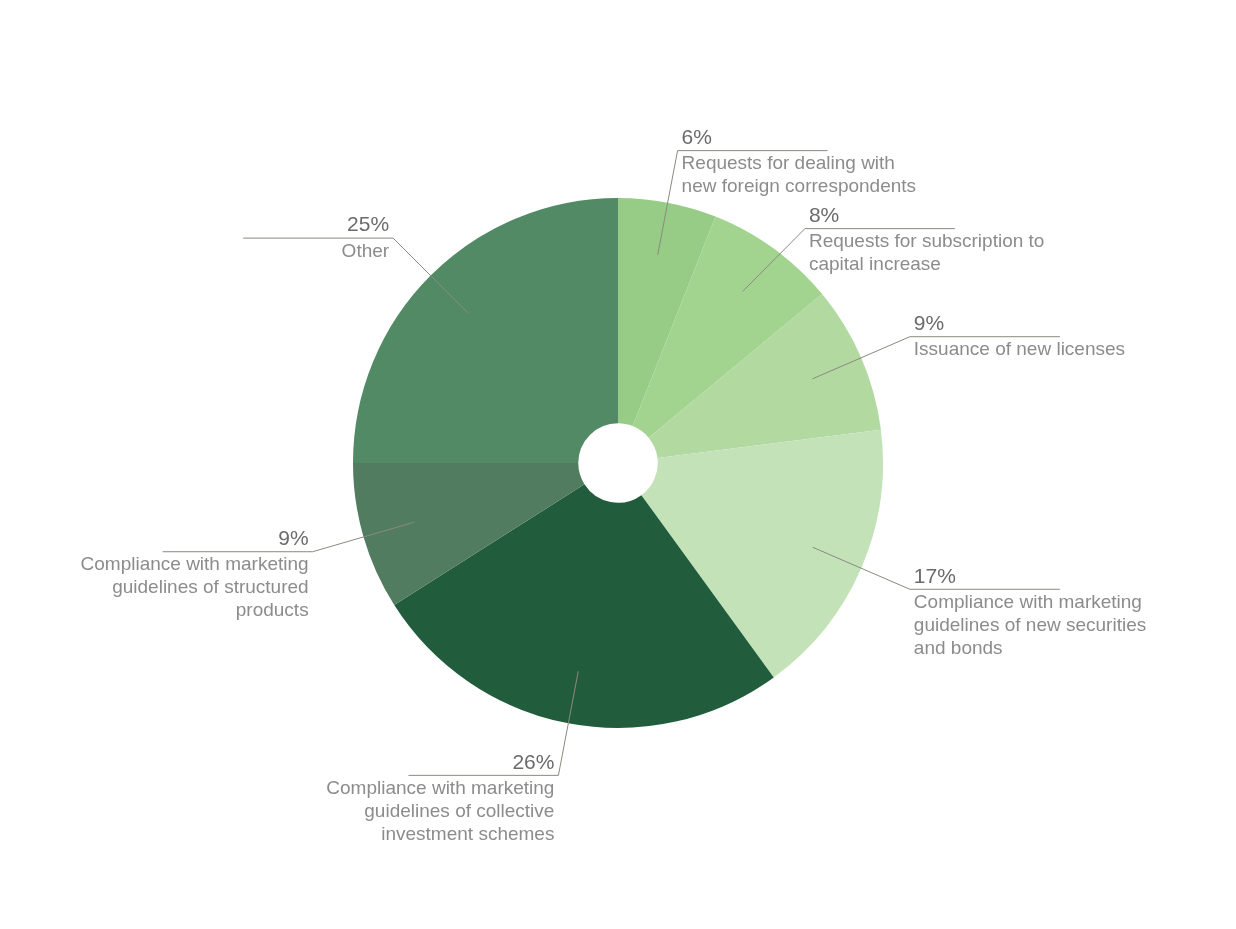 Image resolution: width=1236 pixels, height=929 pixels. I want to click on data-label: 8%, so click(824, 214).